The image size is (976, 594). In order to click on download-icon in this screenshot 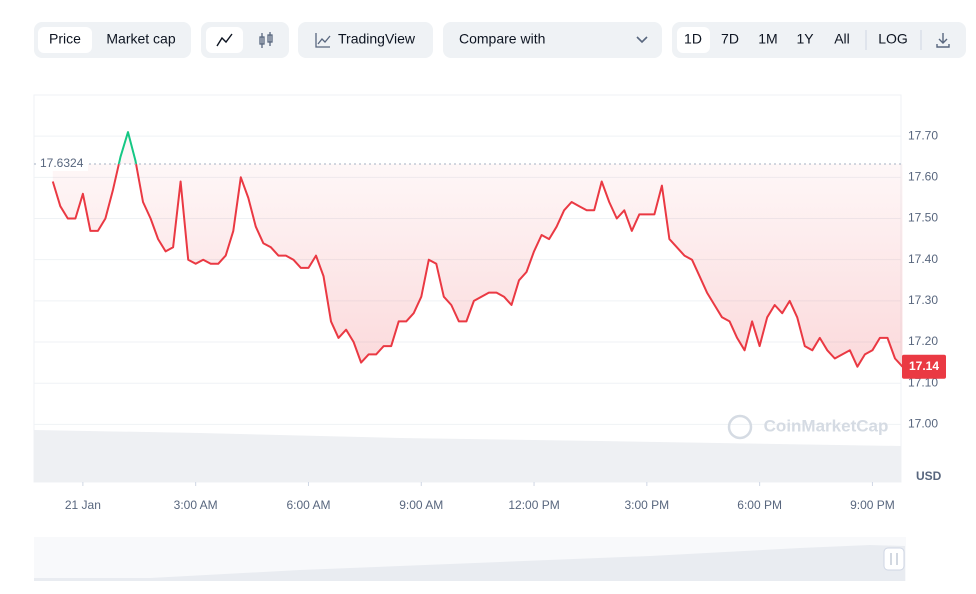, I will do `click(943, 40)`.